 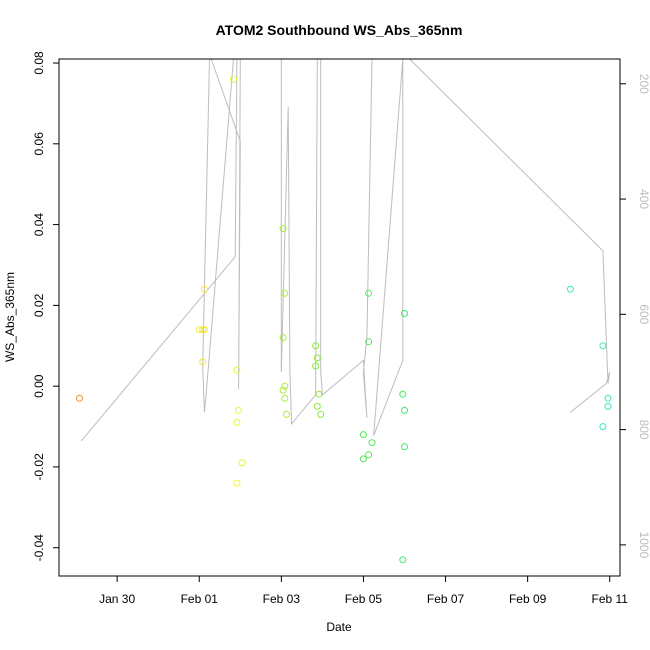 What do you see at coordinates (528, 599) in the screenshot?
I see `x-tick-label: Feb 09` at bounding box center [528, 599].